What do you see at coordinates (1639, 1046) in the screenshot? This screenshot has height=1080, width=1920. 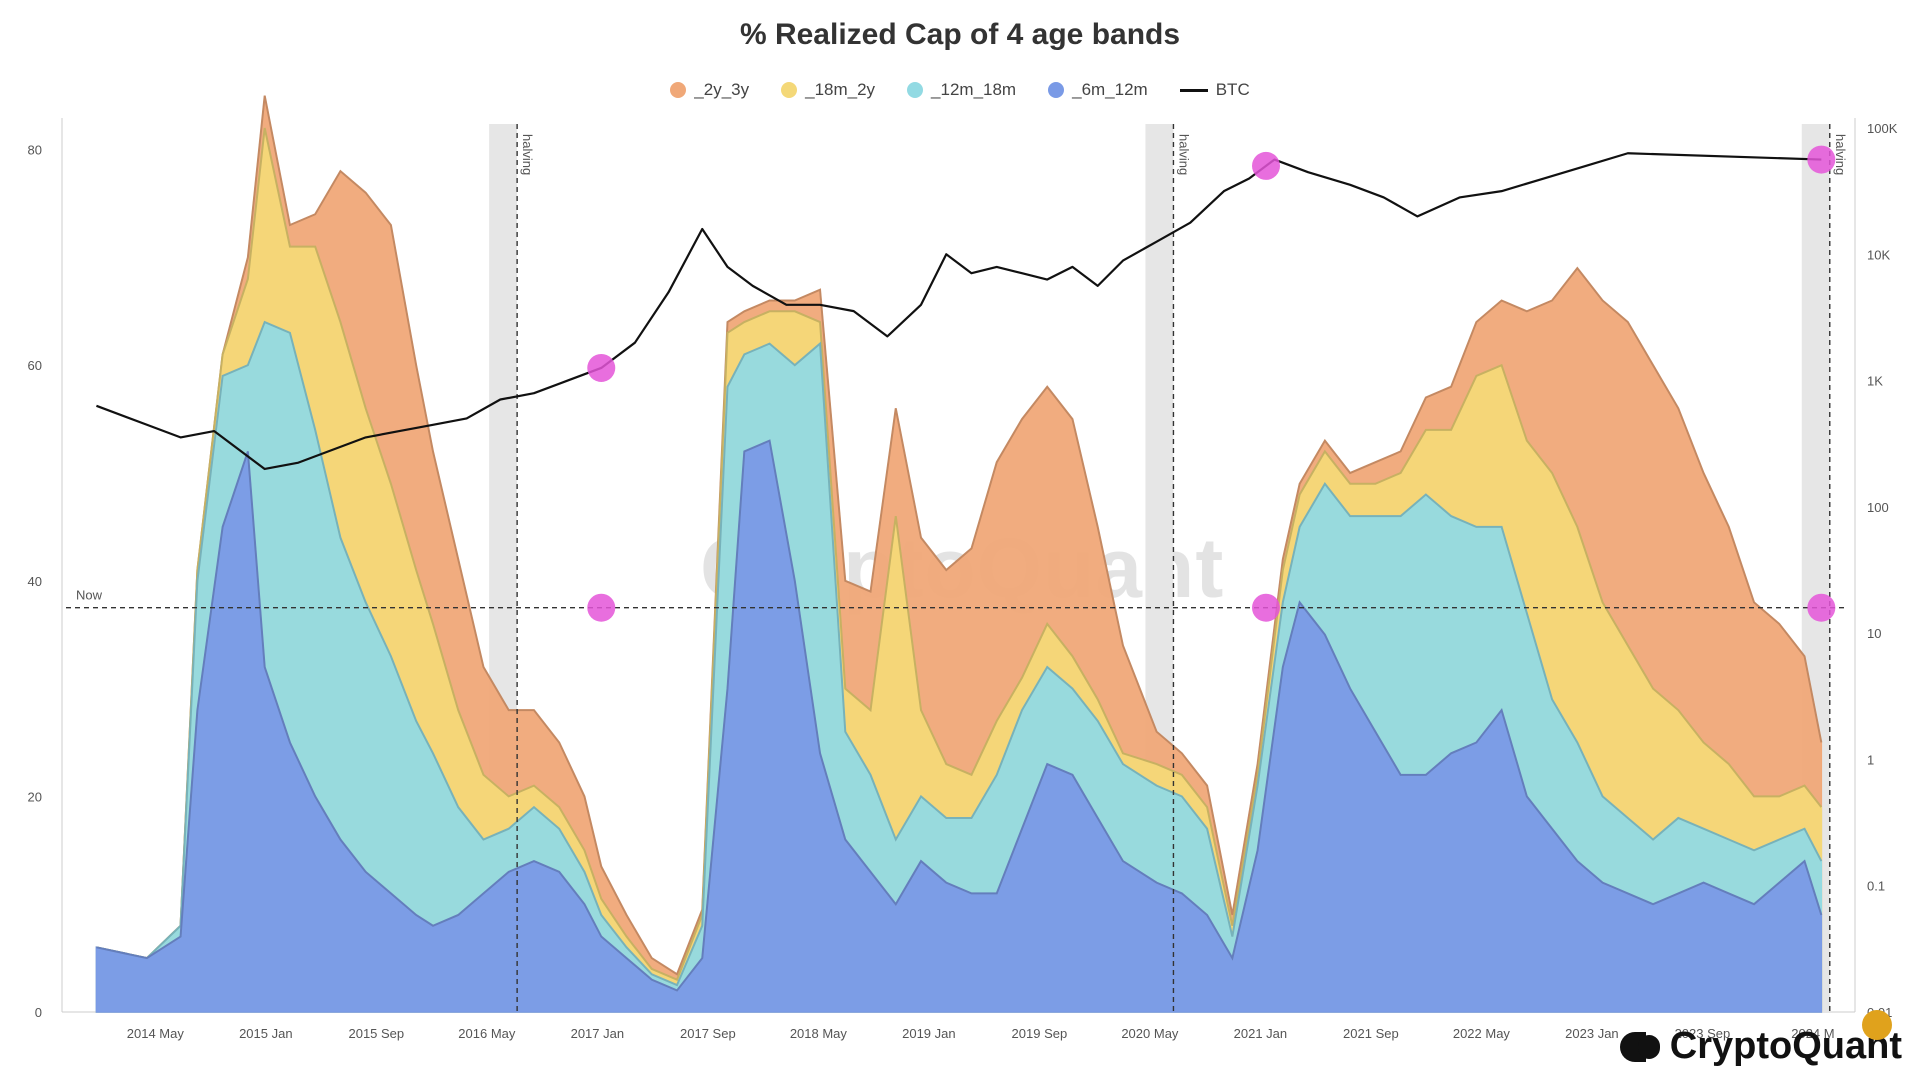 I see `brand-mark-icon` at bounding box center [1639, 1046].